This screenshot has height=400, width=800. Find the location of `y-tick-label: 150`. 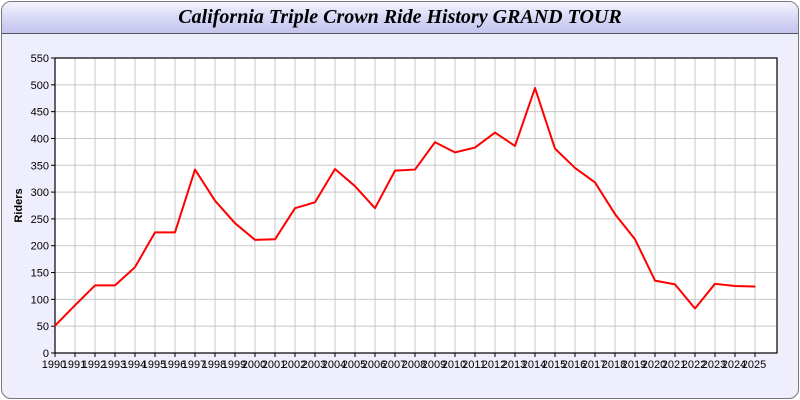

y-tick-label: 150 is located at coordinates (40, 274).